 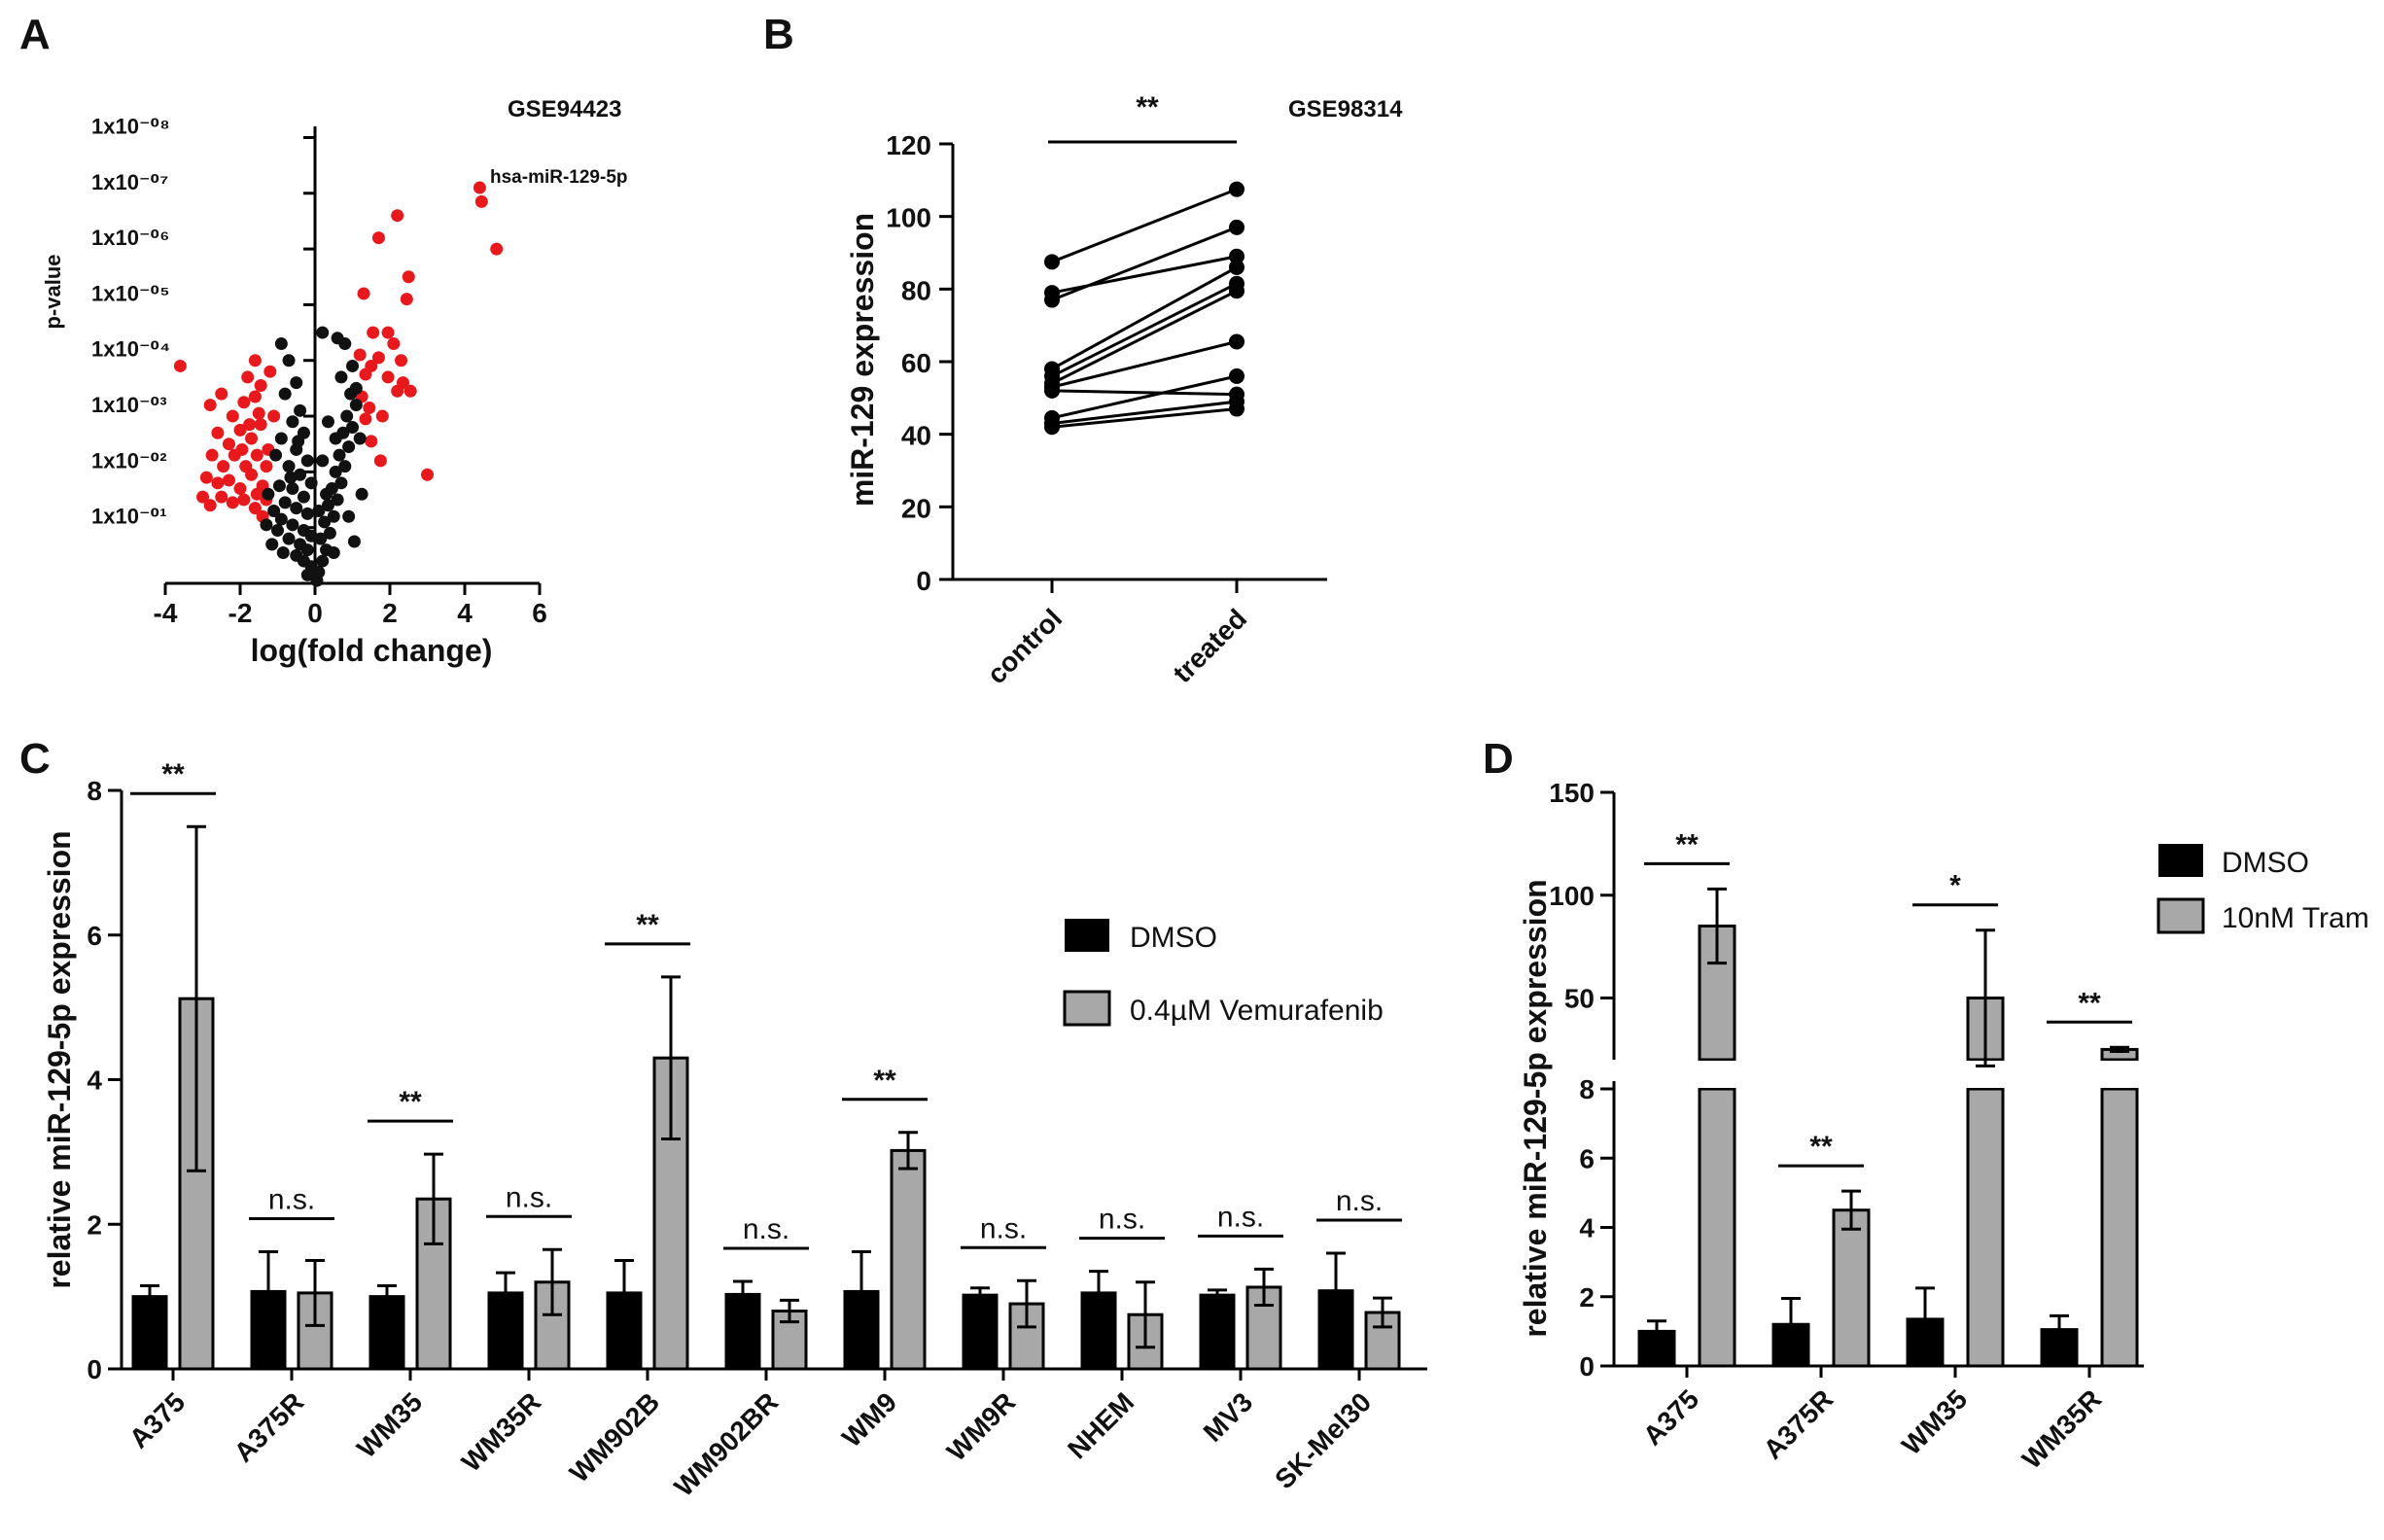 What do you see at coordinates (1323, 1440) in the screenshot?
I see `panel-c-x-tick-label: SK-Mel30` at bounding box center [1323, 1440].